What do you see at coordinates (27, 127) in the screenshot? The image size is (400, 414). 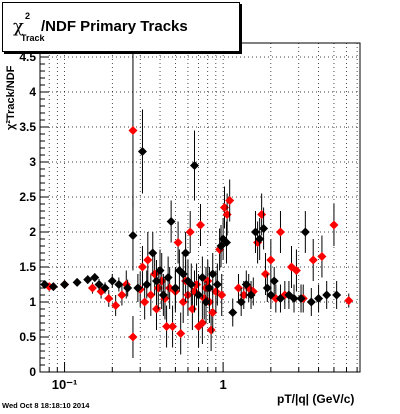 I see `y-tick-label: 3.5` at bounding box center [27, 127].